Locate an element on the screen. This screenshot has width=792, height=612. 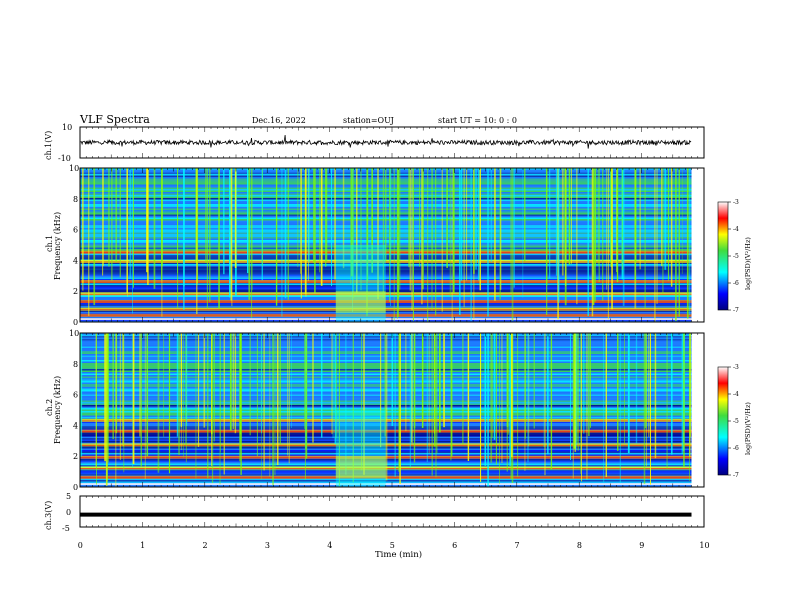
ch2-colorbar-label: log(PSD)(V²/Hz) is located at coordinates (748, 428).